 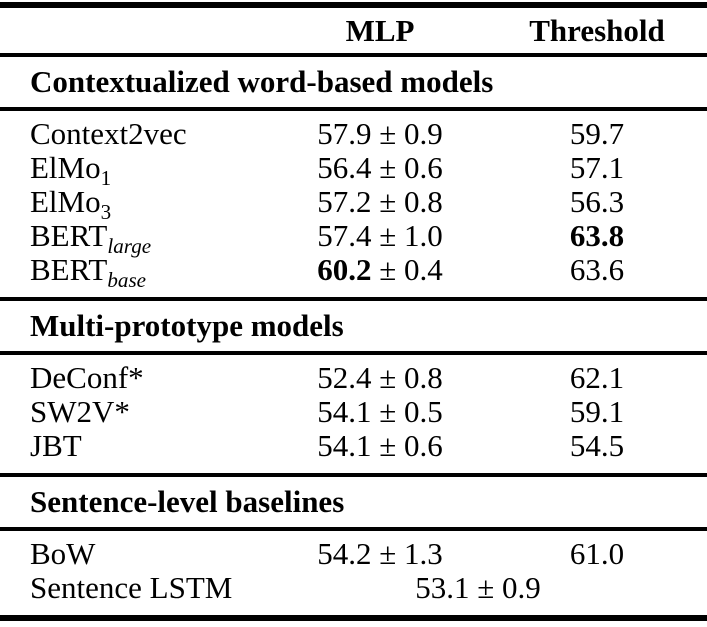 What do you see at coordinates (344, 377) in the screenshot?
I see `score-value: 52.4` at bounding box center [344, 377].